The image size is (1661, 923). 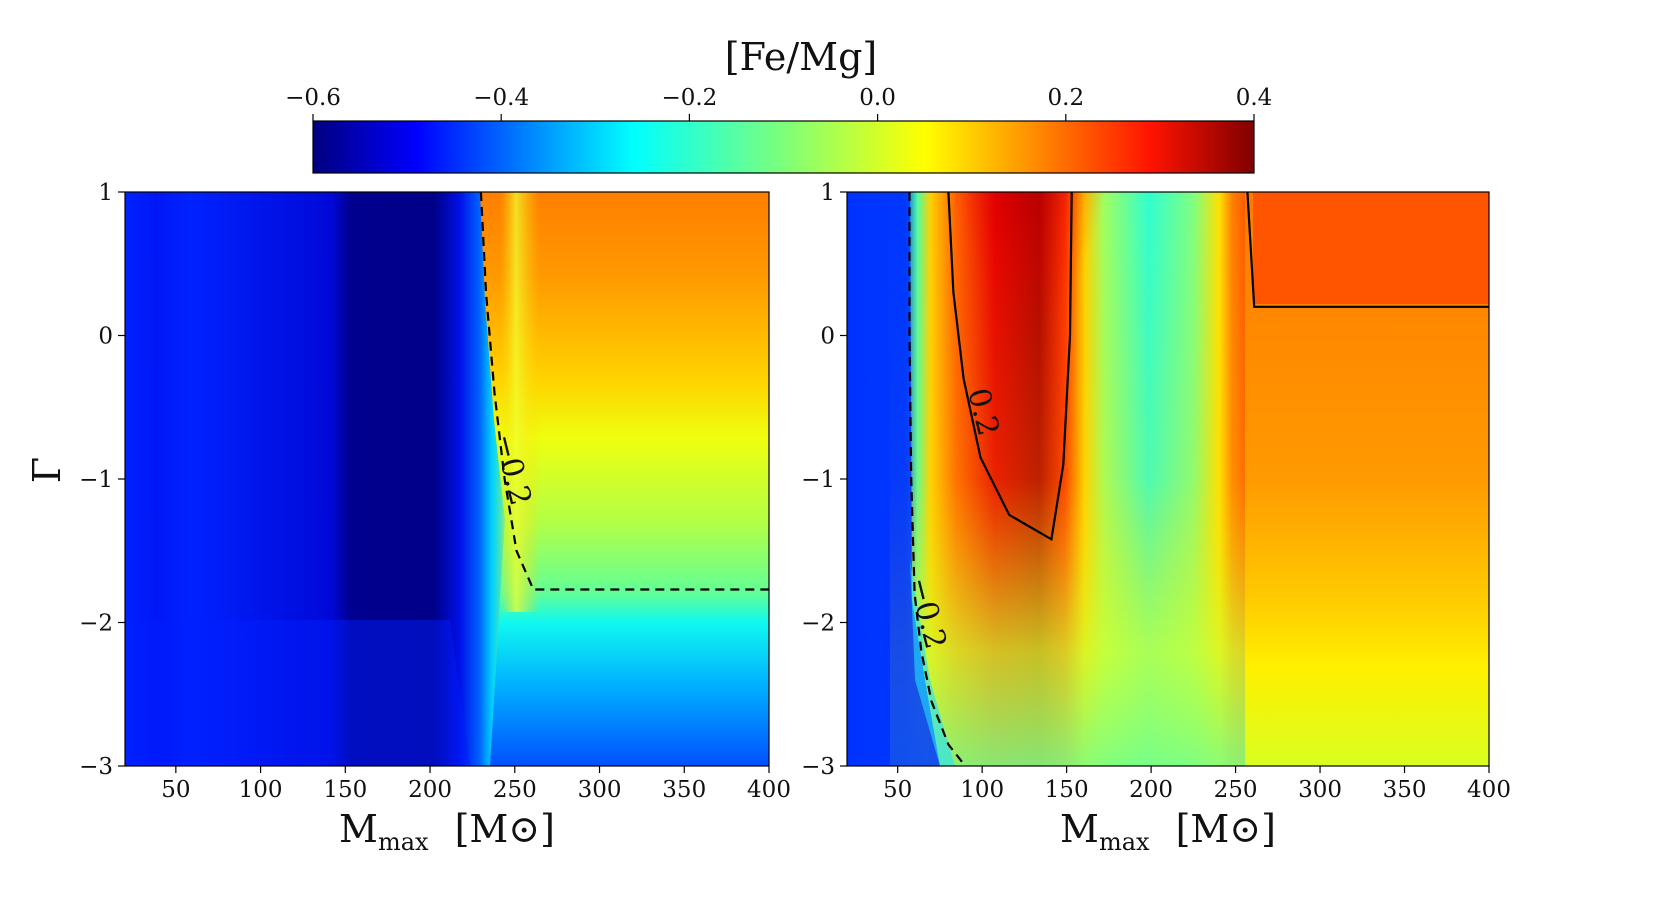 What do you see at coordinates (313, 98) in the screenshot?
I see `colorbar-tick-label: −0.6` at bounding box center [313, 98].